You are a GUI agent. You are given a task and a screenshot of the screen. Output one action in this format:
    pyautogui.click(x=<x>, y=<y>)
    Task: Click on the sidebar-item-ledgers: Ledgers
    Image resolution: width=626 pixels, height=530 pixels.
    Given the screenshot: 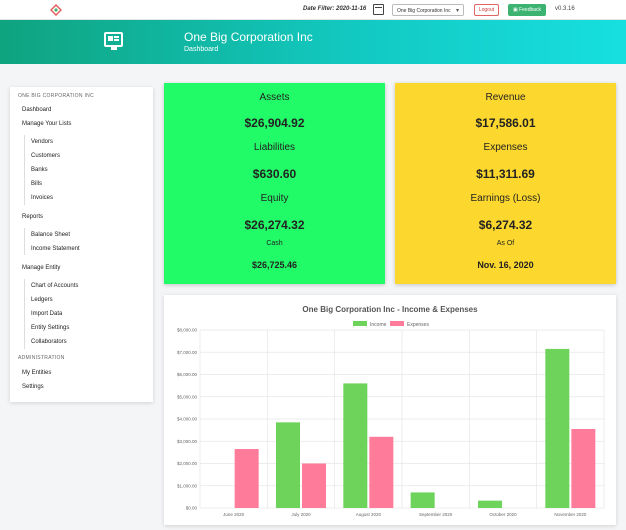 What is the action you would take?
    pyautogui.click(x=42, y=300)
    